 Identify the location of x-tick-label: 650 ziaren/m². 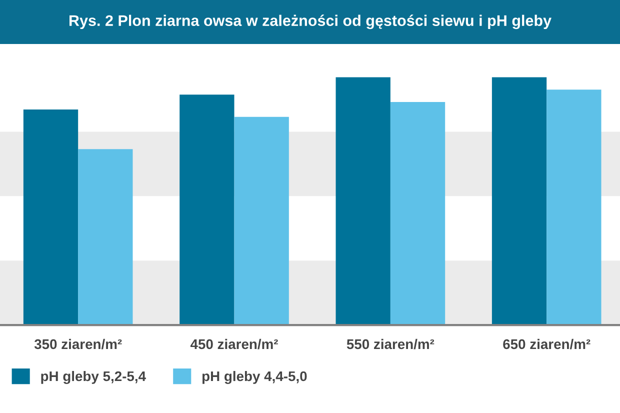
(546, 344).